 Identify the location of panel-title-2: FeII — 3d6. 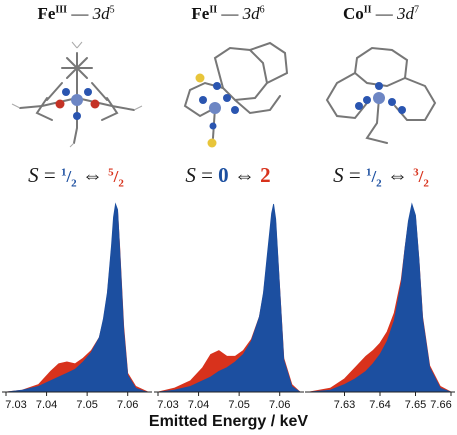
(228, 14).